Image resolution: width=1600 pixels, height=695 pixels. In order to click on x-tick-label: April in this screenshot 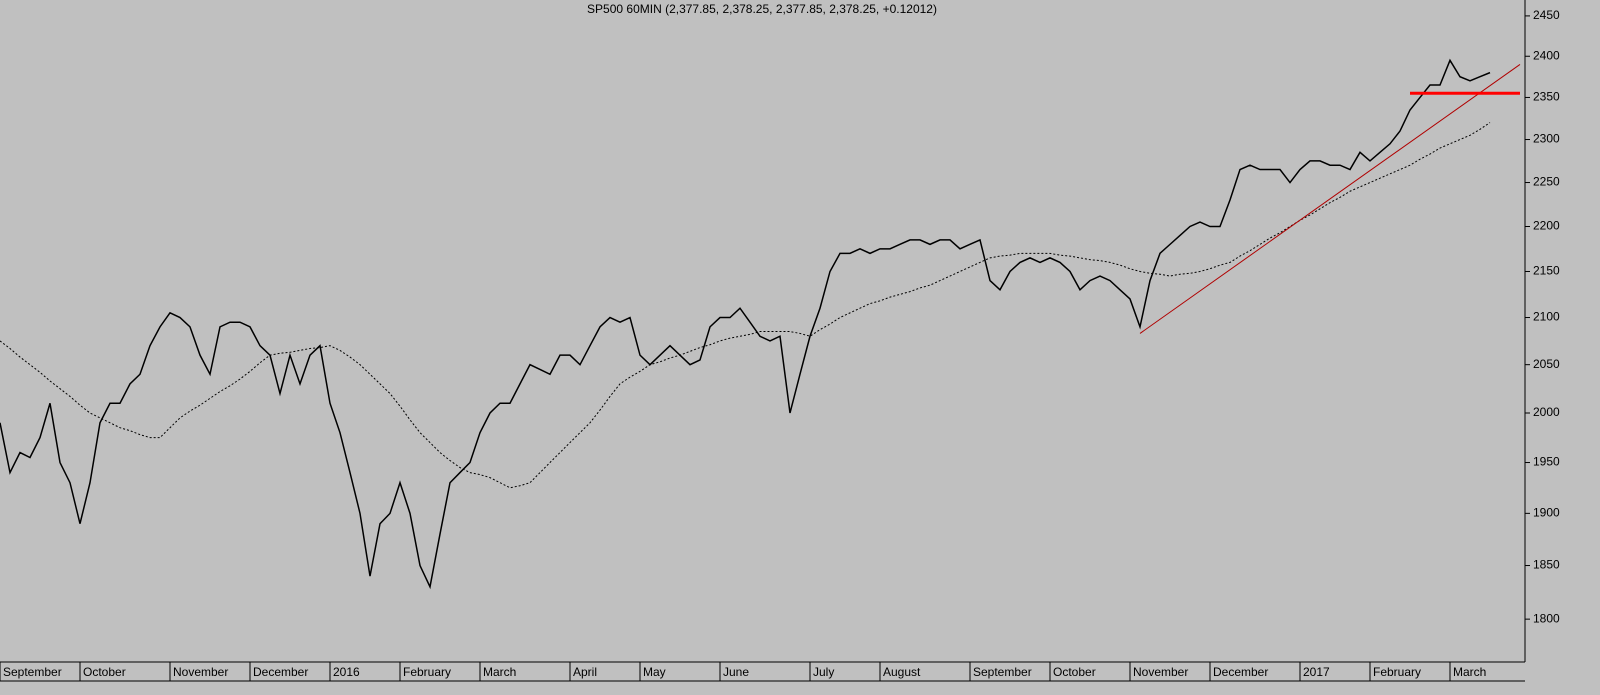, I will do `click(585, 672)`.